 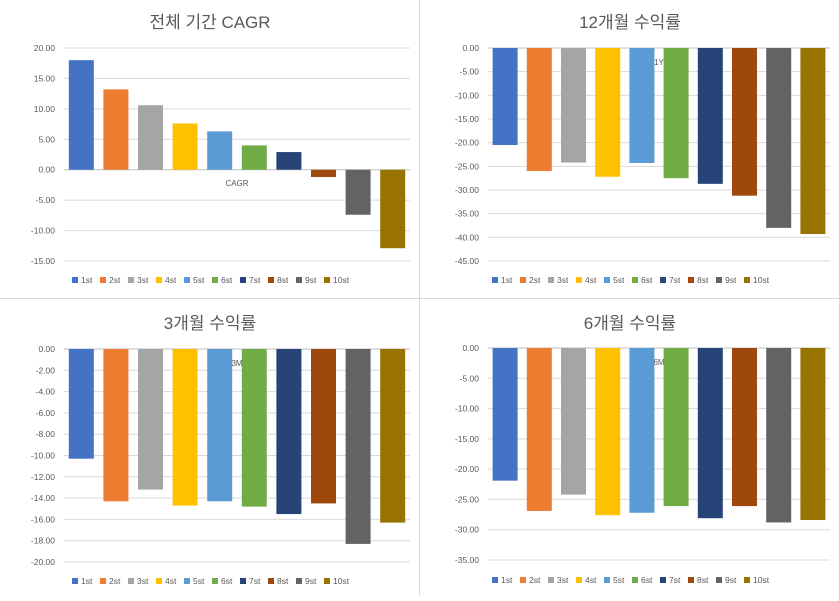 I want to click on y-tick-label: -45.00, so click(x=467, y=261).